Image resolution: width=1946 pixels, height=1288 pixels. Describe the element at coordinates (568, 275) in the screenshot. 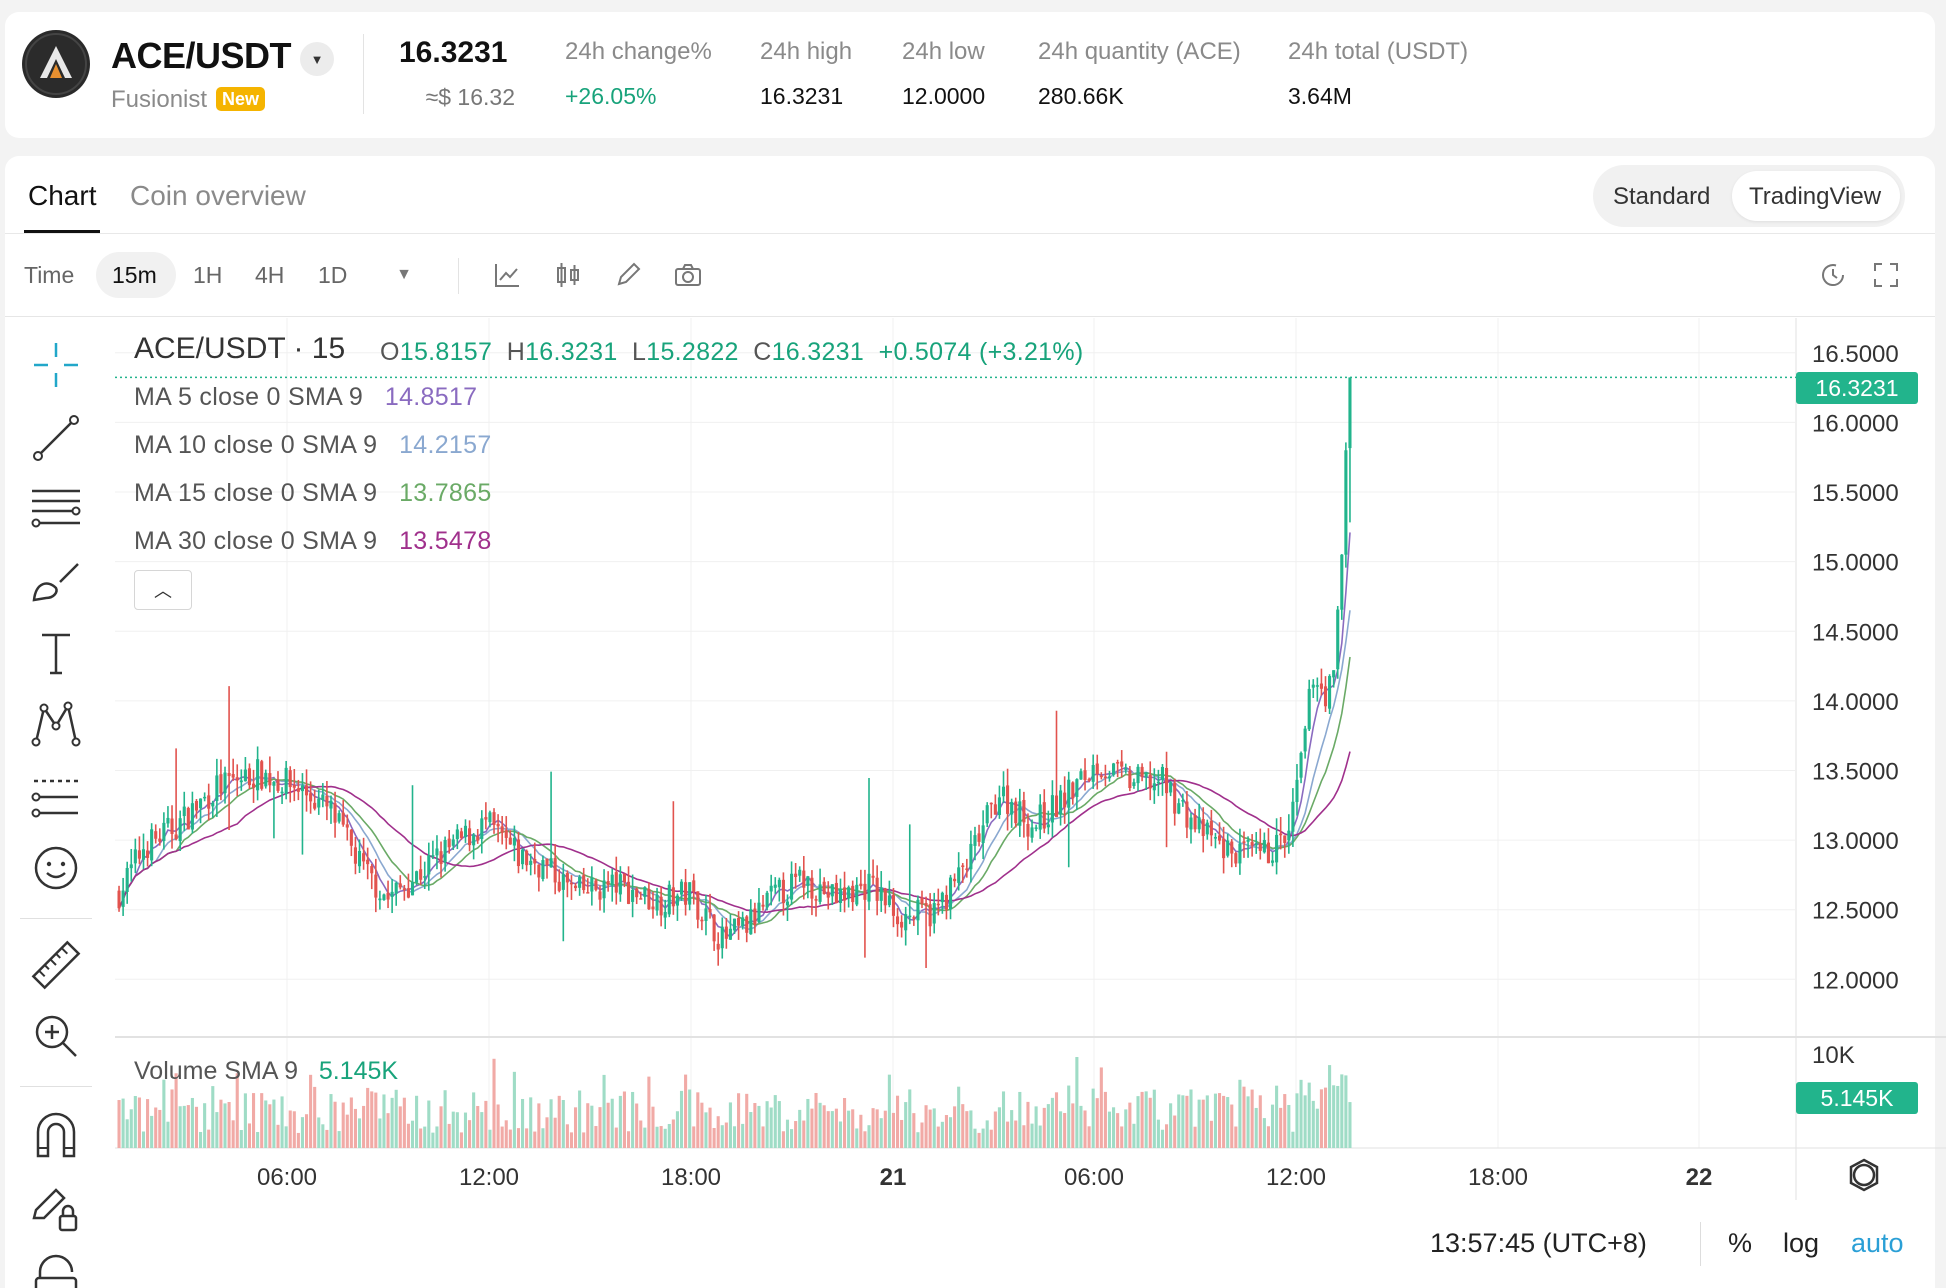

I see `candle-type-icon` at that location.